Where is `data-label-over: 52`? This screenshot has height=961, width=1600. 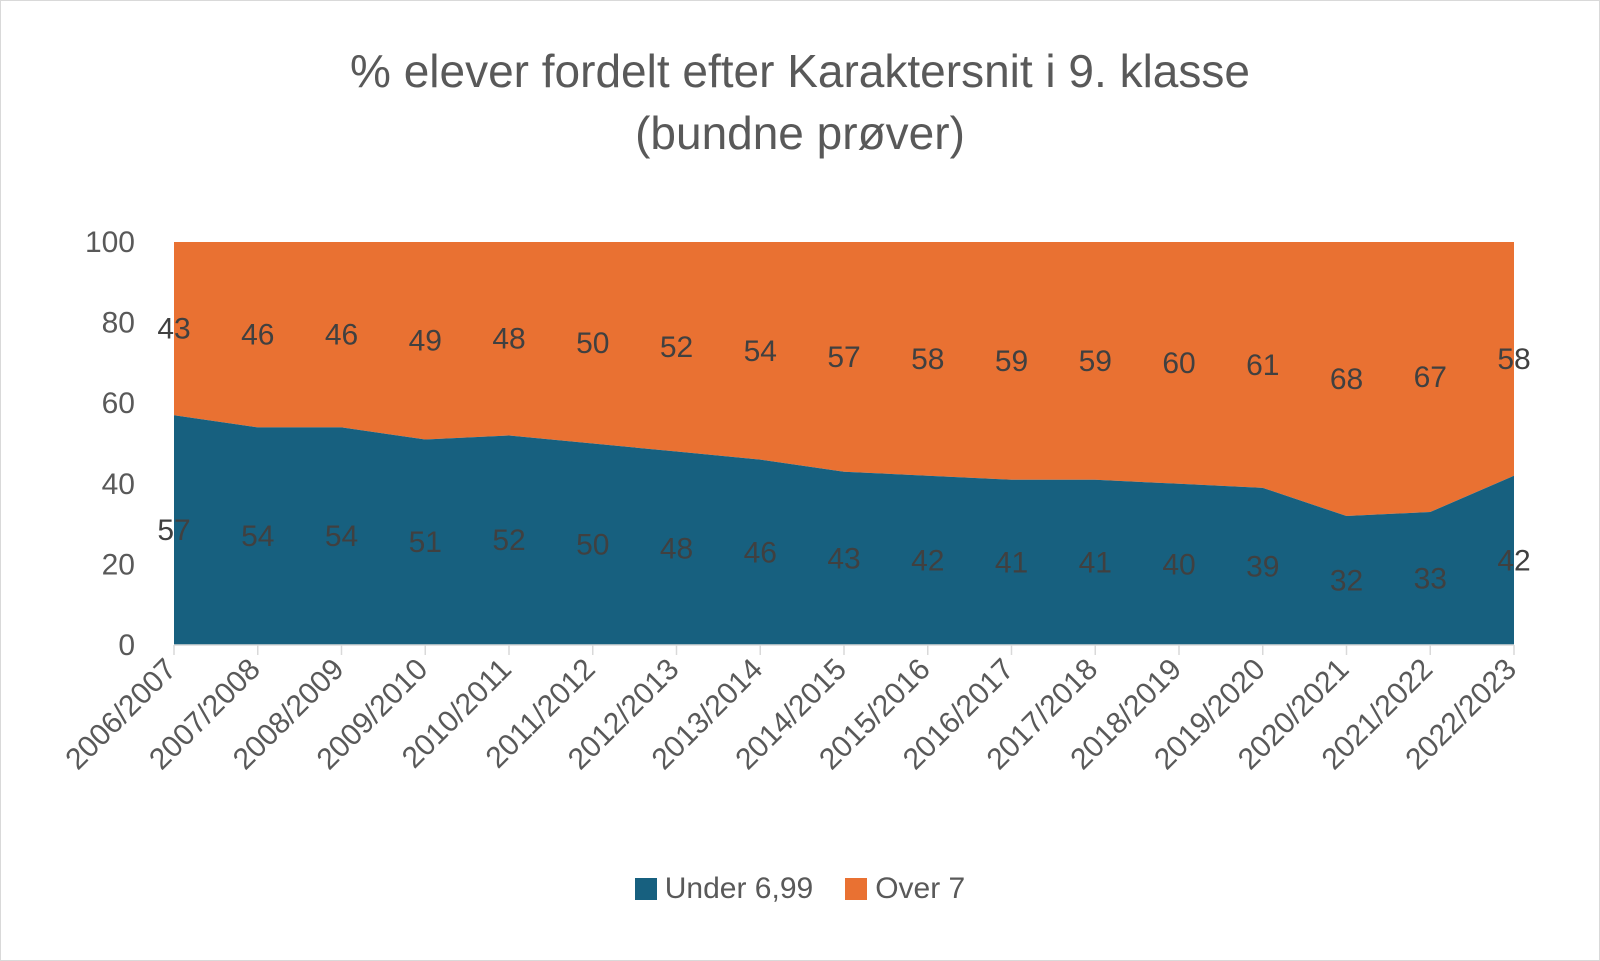 data-label-over: 52 is located at coordinates (676, 347).